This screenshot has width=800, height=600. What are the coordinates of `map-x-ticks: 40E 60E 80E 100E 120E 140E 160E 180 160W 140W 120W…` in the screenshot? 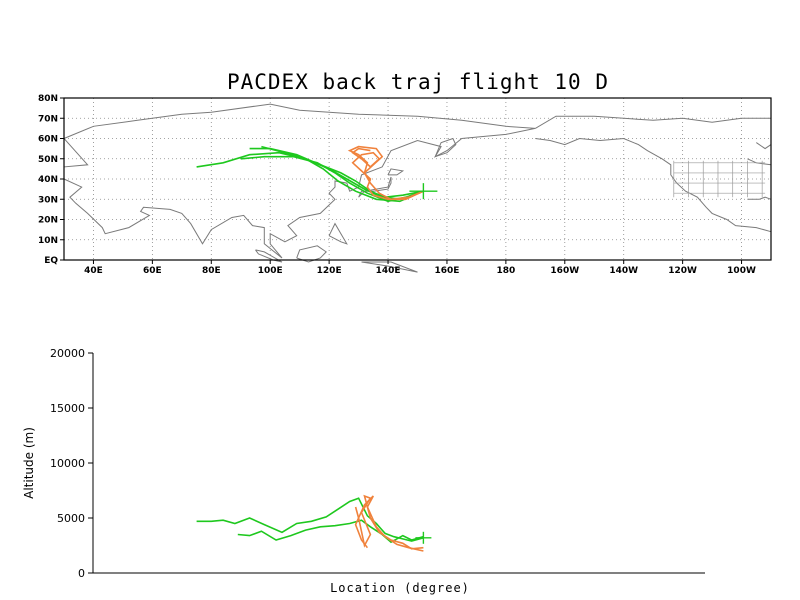 It's located at (420, 268).